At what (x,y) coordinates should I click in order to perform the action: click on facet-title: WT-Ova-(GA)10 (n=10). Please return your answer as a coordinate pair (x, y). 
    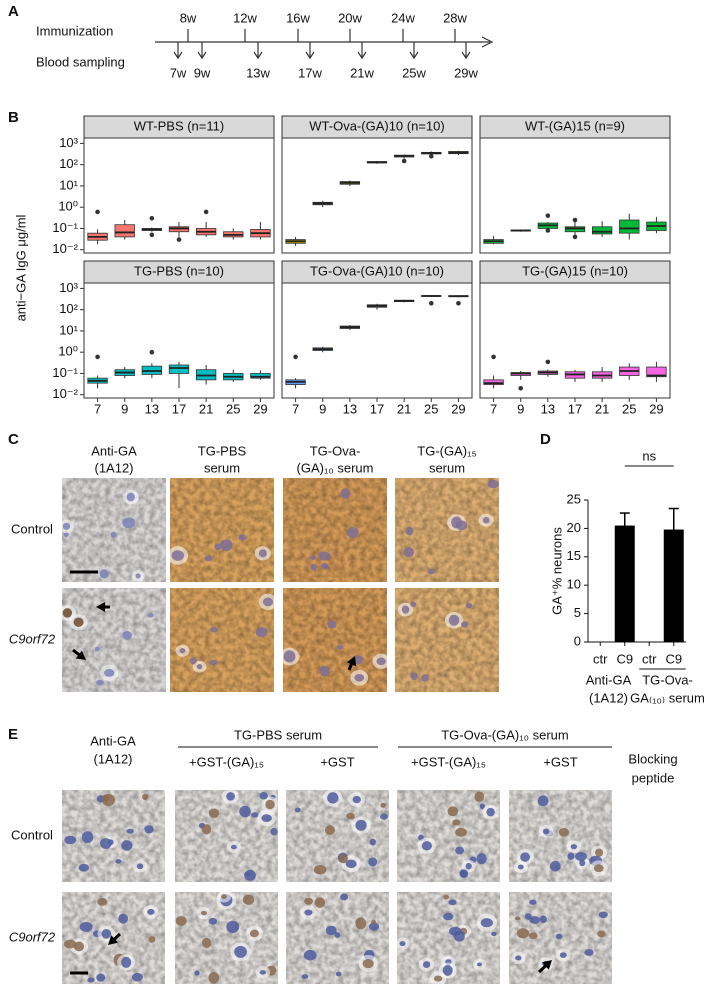
    Looking at the image, I should click on (376, 125).